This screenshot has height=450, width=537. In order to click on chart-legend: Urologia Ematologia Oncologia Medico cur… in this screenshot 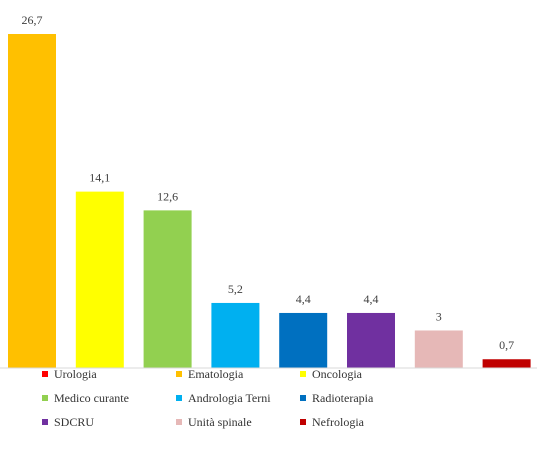, I will do `click(282, 398)`.